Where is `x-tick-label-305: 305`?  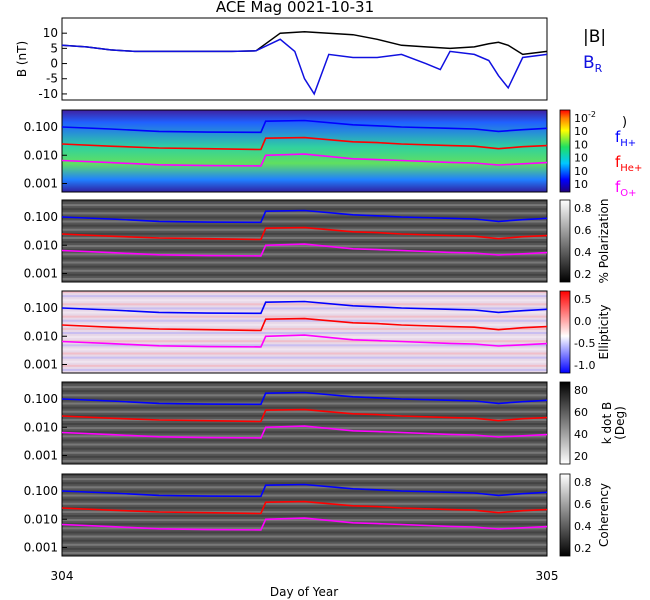
x-tick-label-305: 305 is located at coordinates (547, 576).